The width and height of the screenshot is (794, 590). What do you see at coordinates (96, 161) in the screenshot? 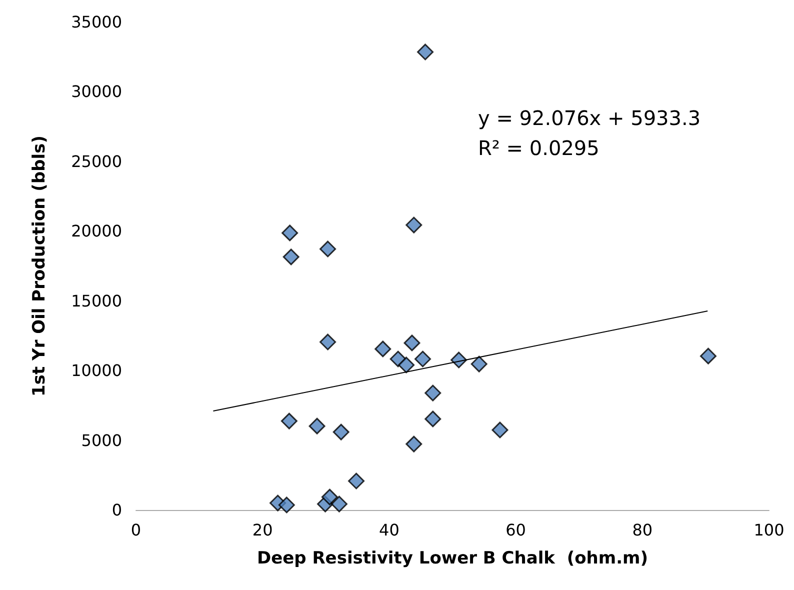
I see `y-tick-label: 25000` at bounding box center [96, 161].